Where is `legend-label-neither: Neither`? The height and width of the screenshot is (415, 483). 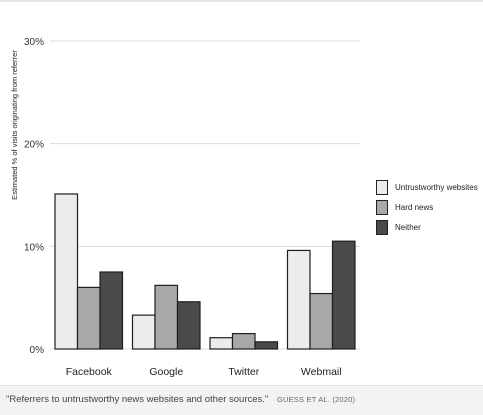 legend-label-neither: Neither is located at coordinates (408, 227).